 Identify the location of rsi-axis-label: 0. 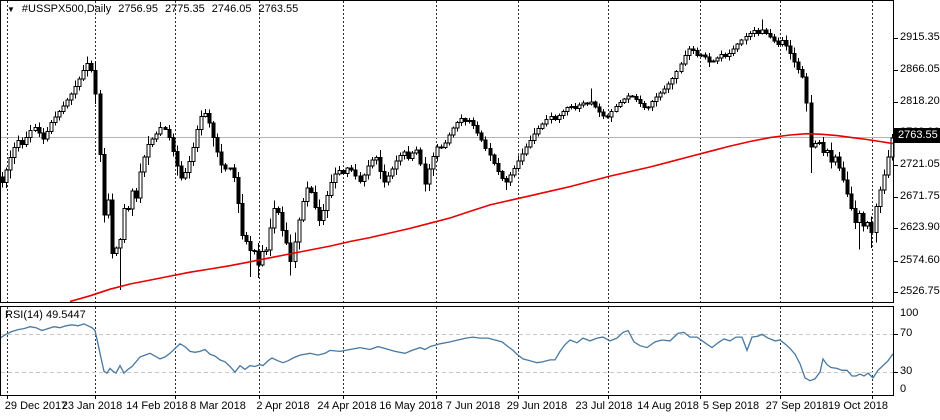
(903, 389).